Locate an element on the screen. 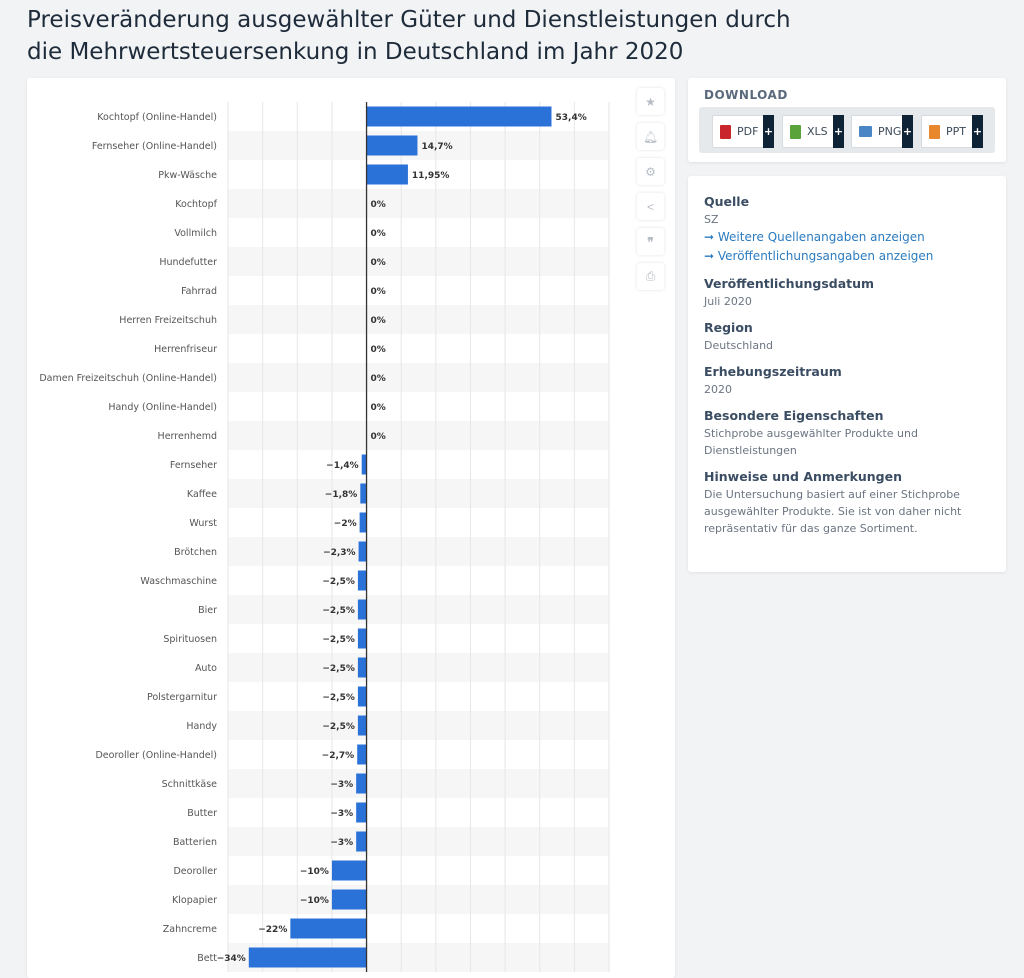 The width and height of the screenshot is (1024, 978). category-label: Bett is located at coordinates (207, 958).